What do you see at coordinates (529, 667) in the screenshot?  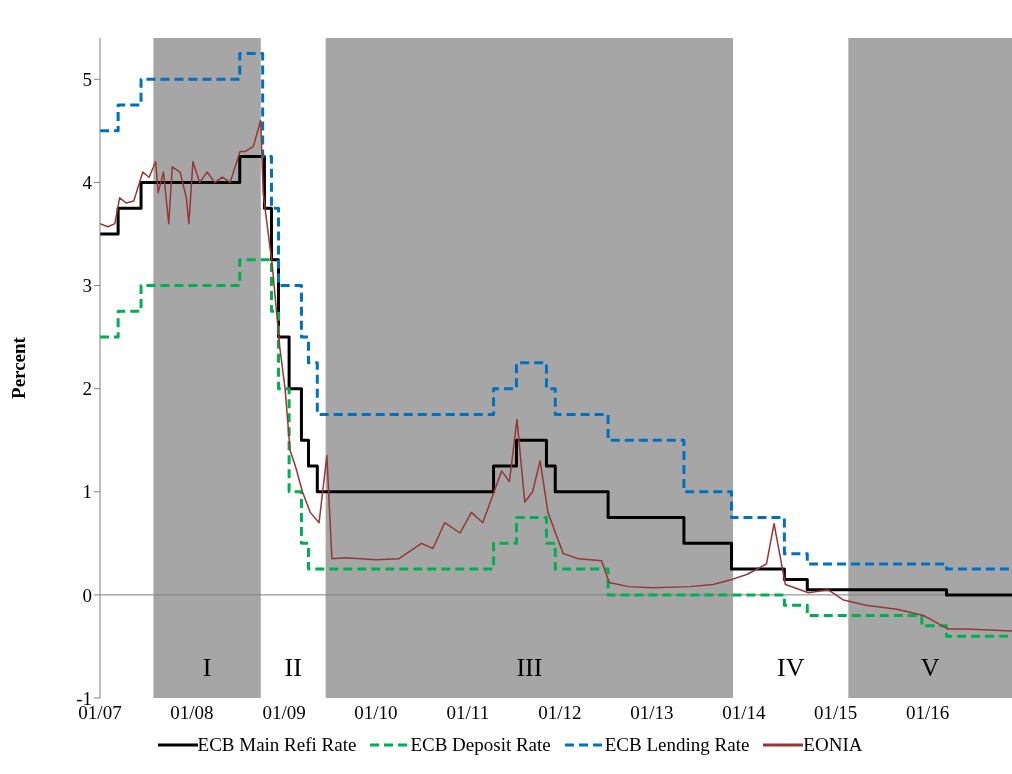 I see `band-label: III` at bounding box center [529, 667].